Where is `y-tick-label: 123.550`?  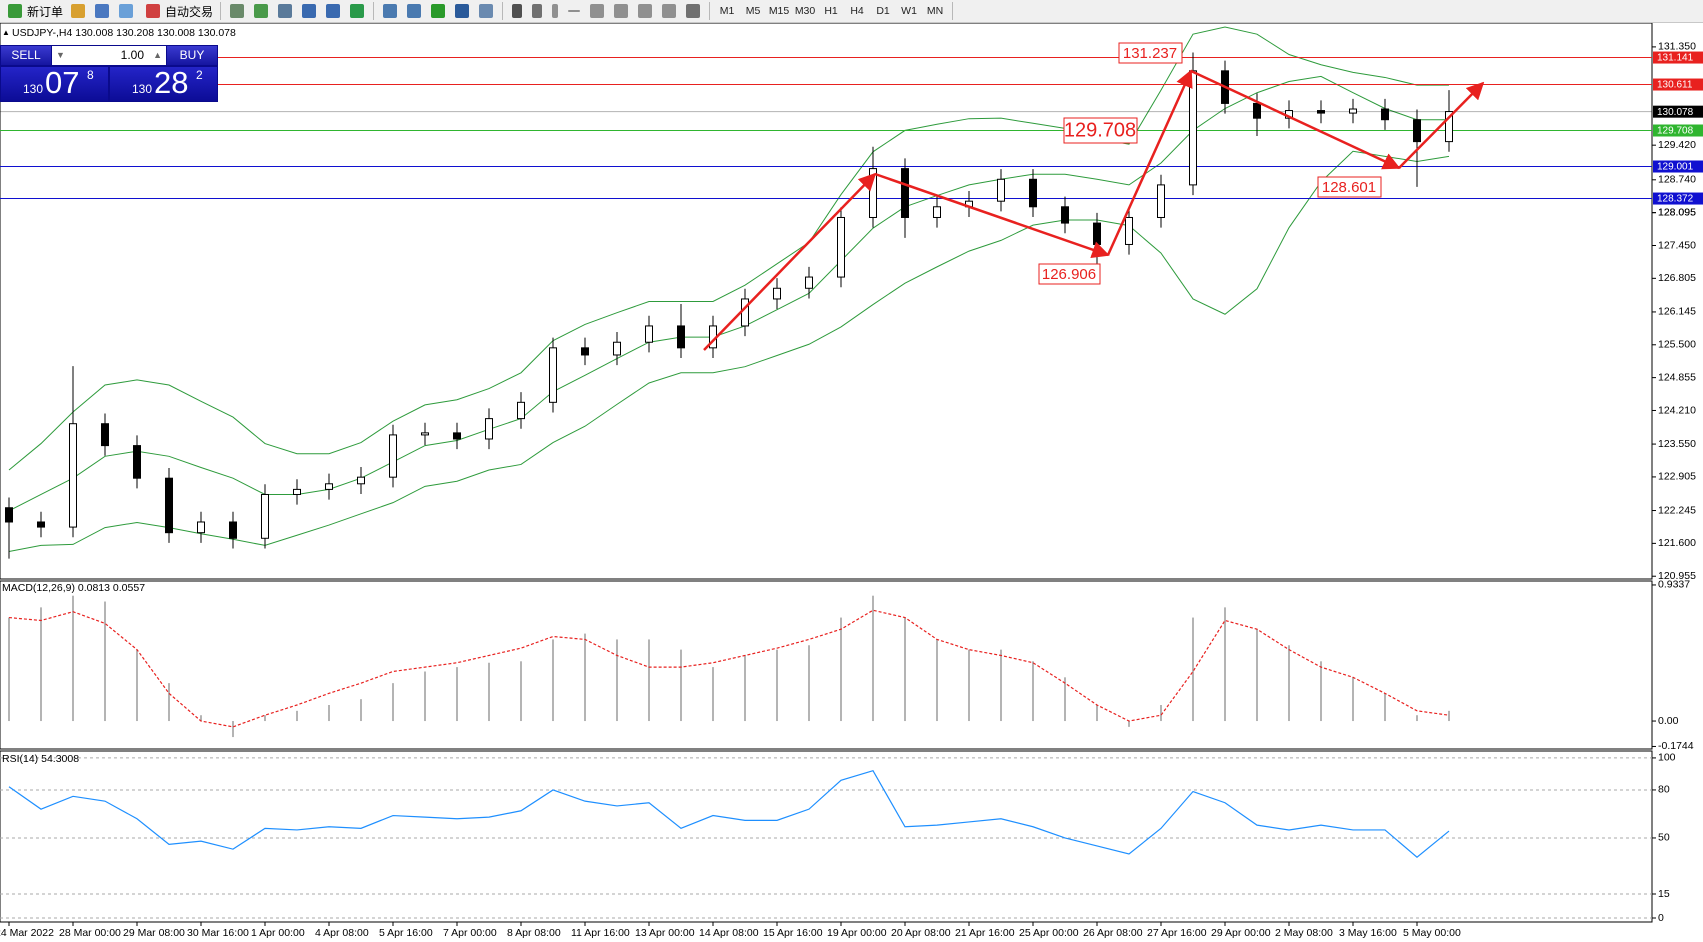
y-tick-label: 123.550 is located at coordinates (1677, 444).